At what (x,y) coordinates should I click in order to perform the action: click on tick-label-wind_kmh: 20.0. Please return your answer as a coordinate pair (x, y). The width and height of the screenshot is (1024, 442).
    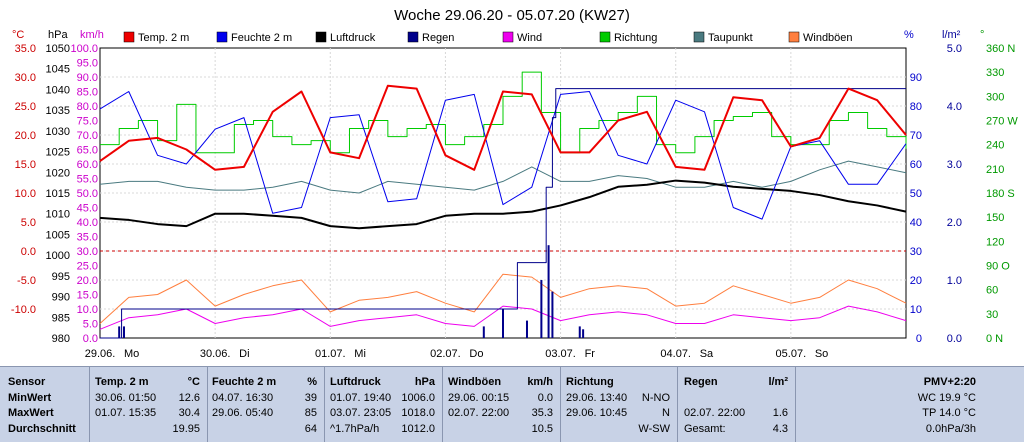
    Looking at the image, I should click on (87, 281).